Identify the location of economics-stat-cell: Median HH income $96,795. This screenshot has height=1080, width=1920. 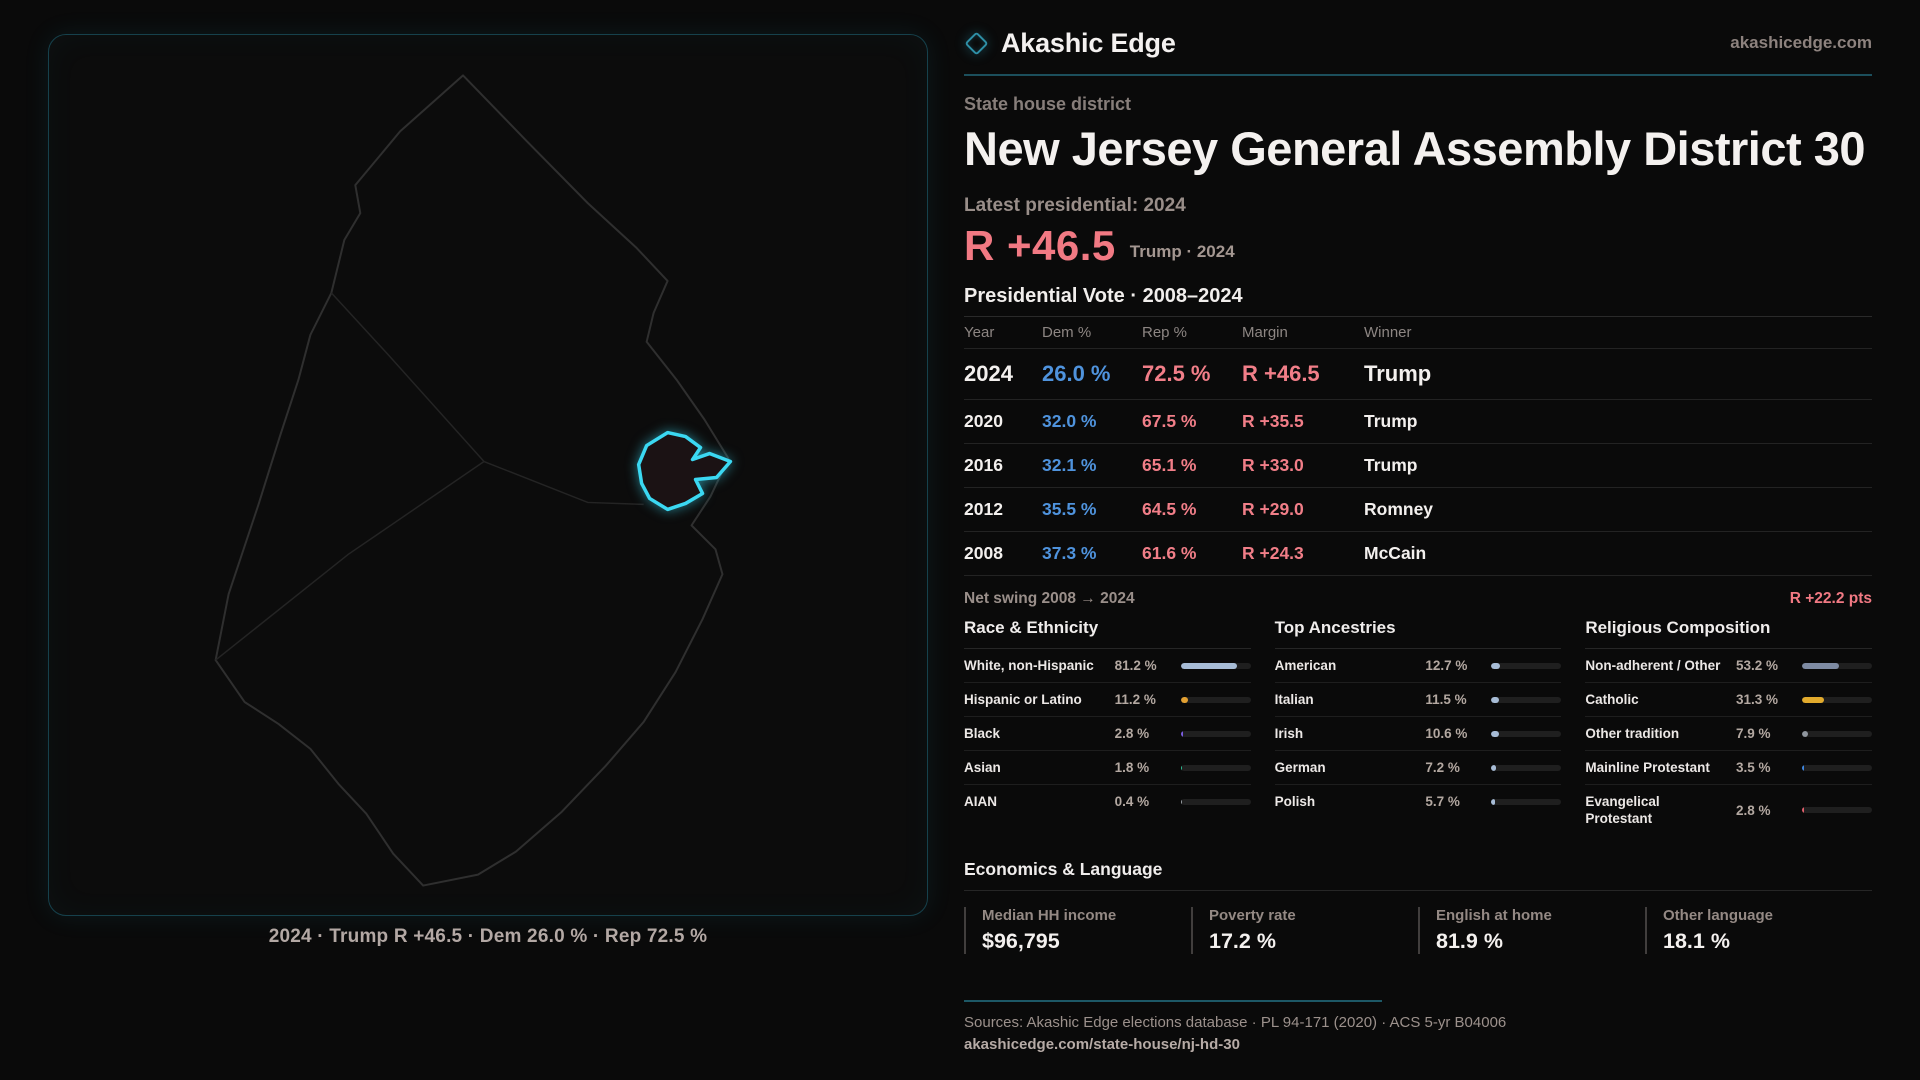
(1077, 930).